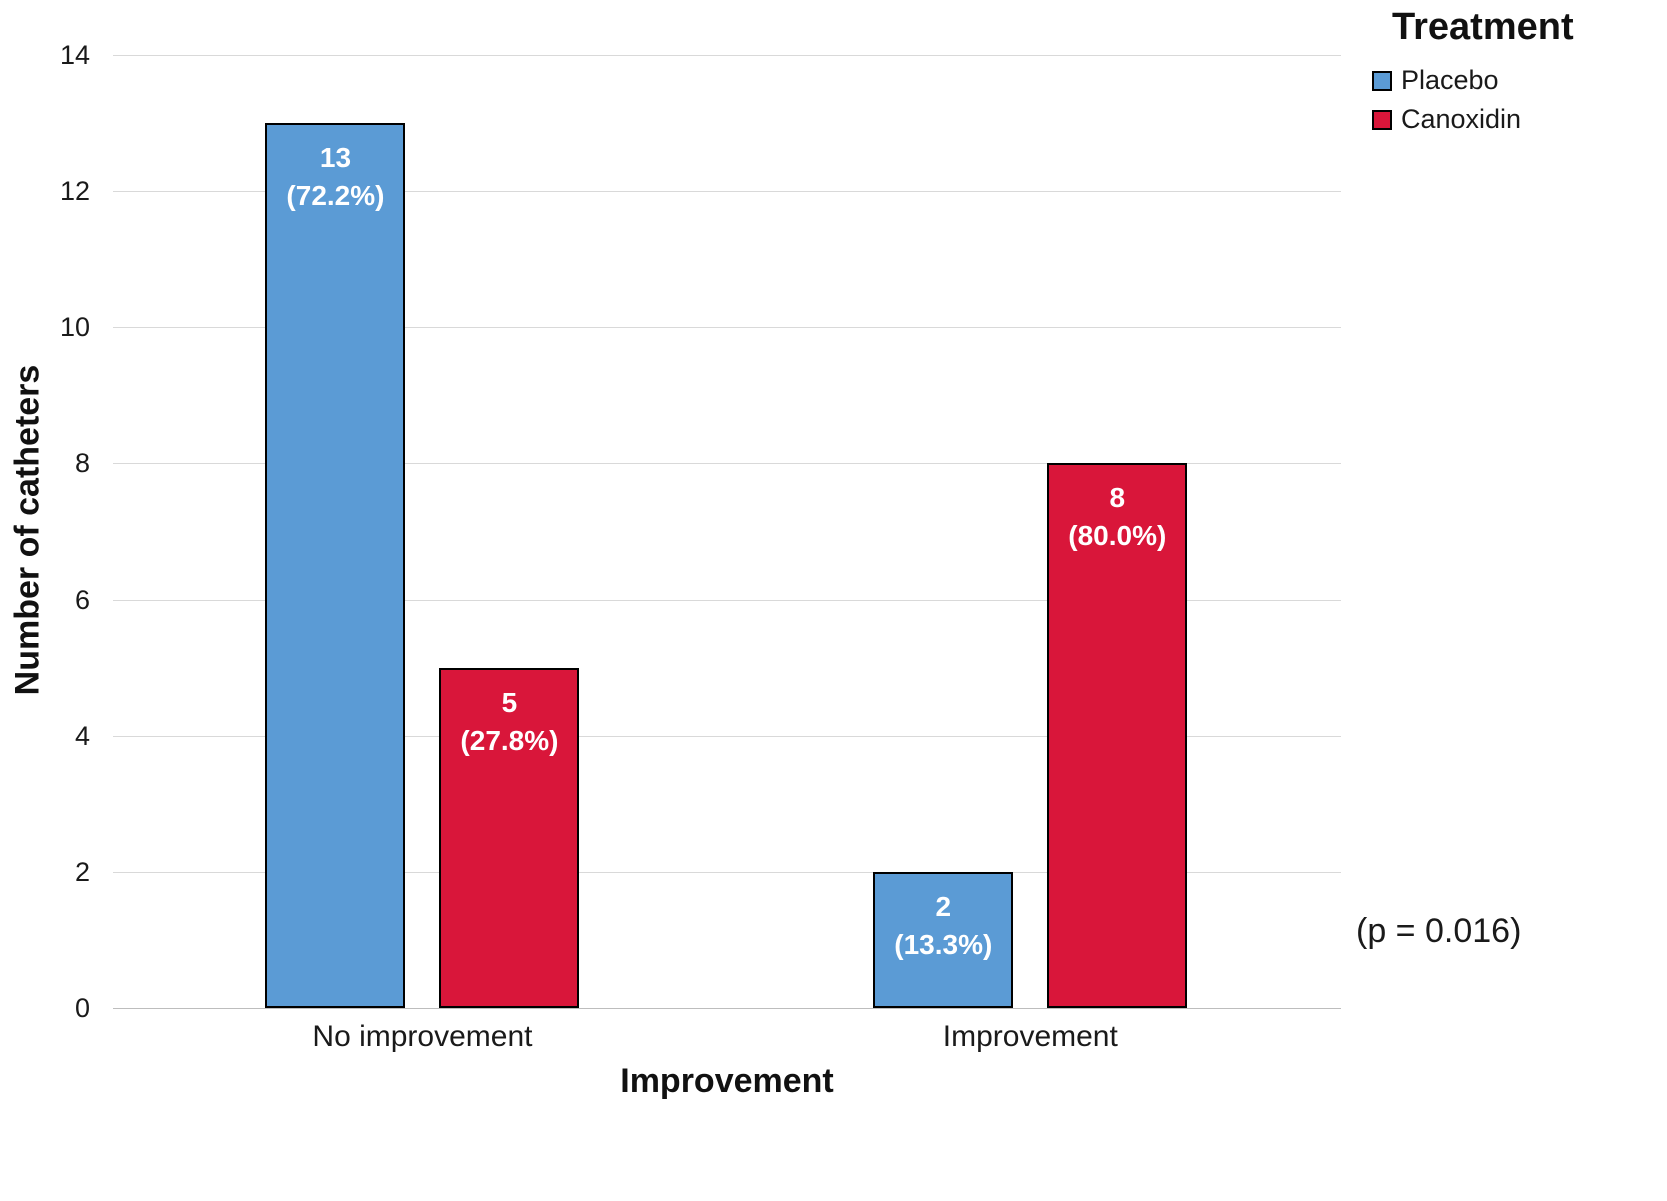  I want to click on bar-value-label: 8 (80.0%), so click(1117, 517).